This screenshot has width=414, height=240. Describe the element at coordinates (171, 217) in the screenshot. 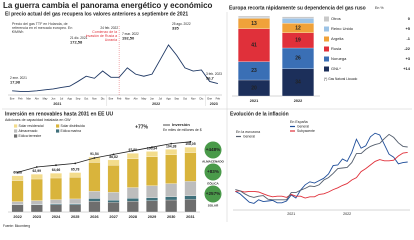

I see `x-tick-label: 2030` at that location.